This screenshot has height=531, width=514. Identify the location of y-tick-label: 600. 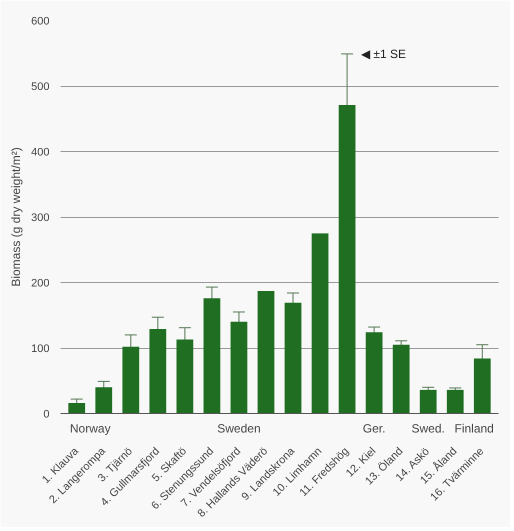
(40, 22).